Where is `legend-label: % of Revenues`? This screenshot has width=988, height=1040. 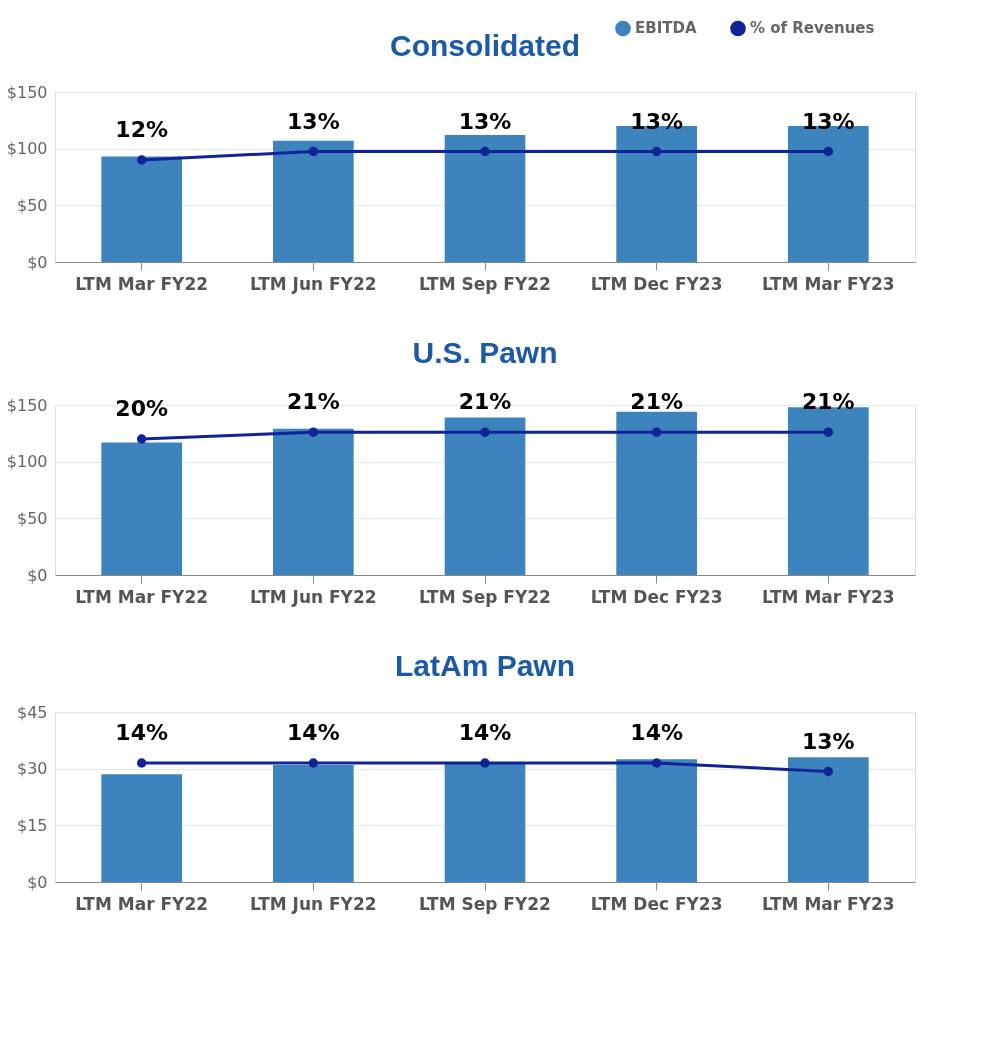
legend-label: % of Revenues is located at coordinates (812, 28).